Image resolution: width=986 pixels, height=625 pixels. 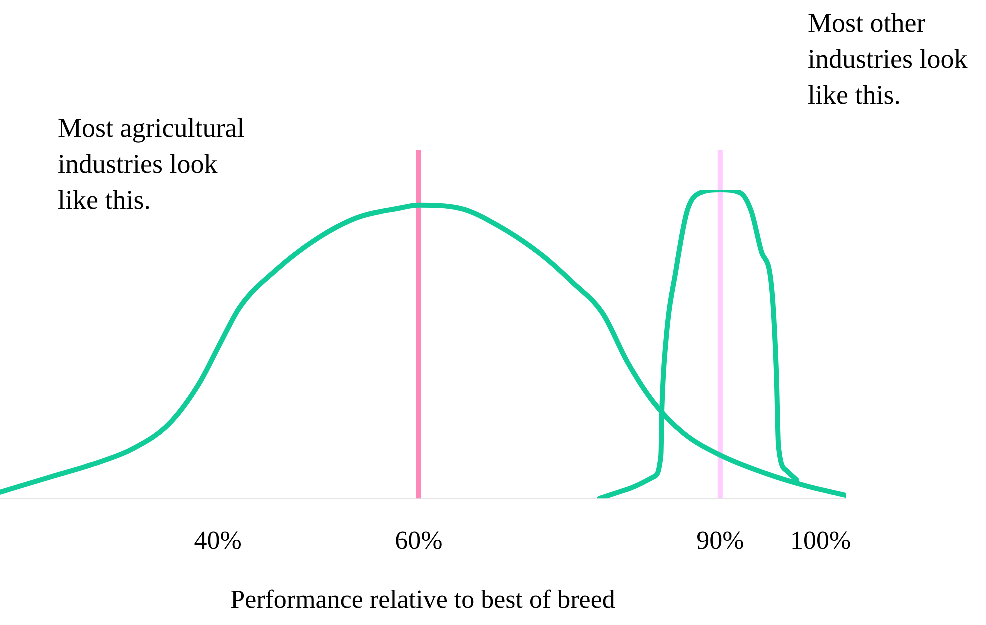 What do you see at coordinates (218, 541) in the screenshot?
I see `x-tick-label: 40%` at bounding box center [218, 541].